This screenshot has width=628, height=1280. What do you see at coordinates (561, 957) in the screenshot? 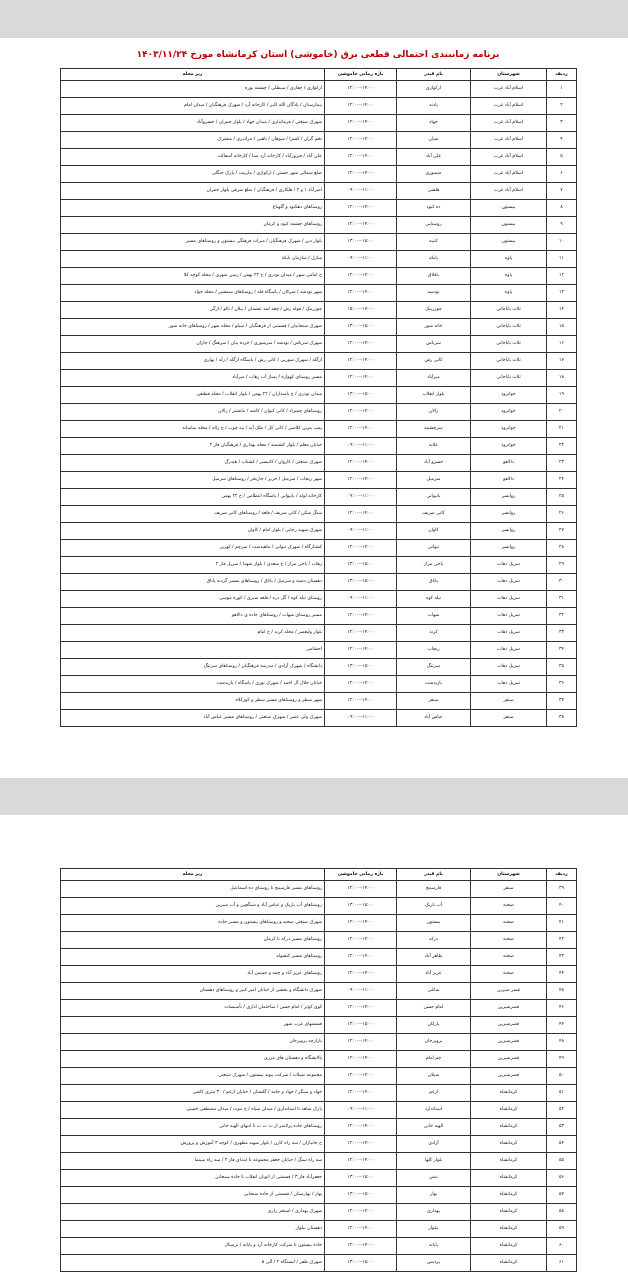
I see `row-number: ۴۳` at bounding box center [561, 957].